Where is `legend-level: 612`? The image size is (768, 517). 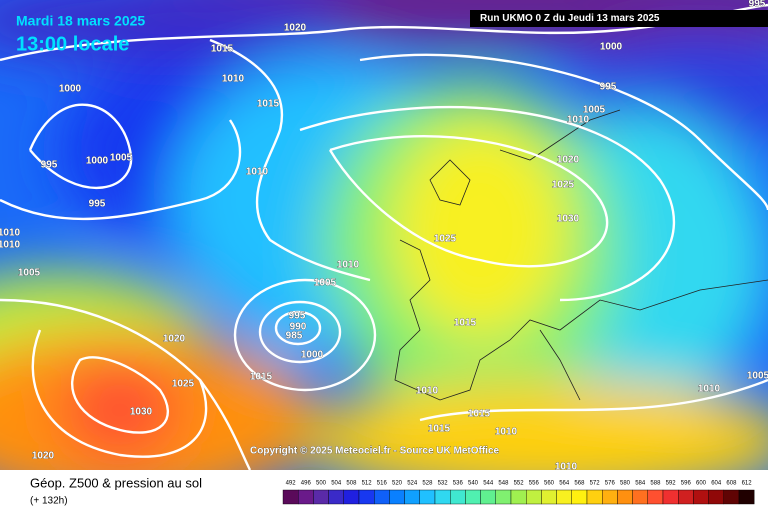
legend-level: 612 is located at coordinates (747, 484).